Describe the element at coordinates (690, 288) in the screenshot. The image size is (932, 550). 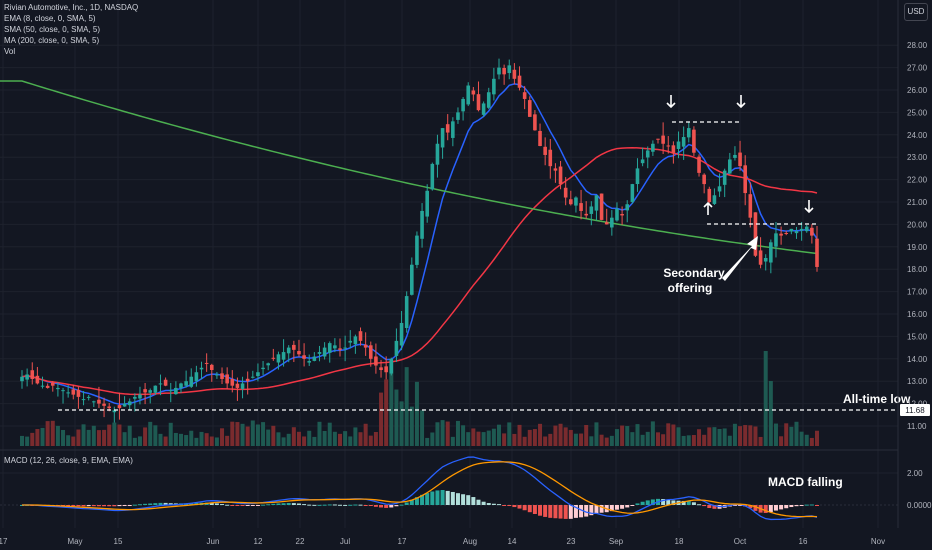
I see `annotation-offering: offering` at that location.